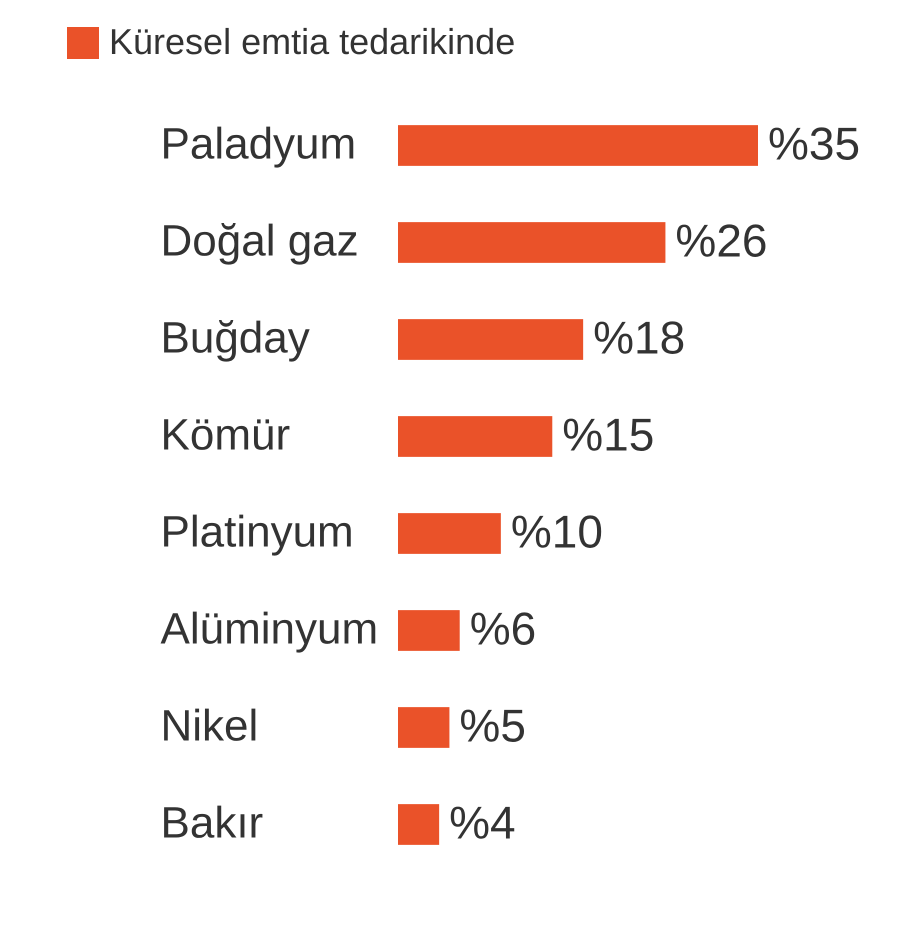 This screenshot has height=939, width=900. I want to click on y-tick-label: Alüminyum, so click(269, 629).